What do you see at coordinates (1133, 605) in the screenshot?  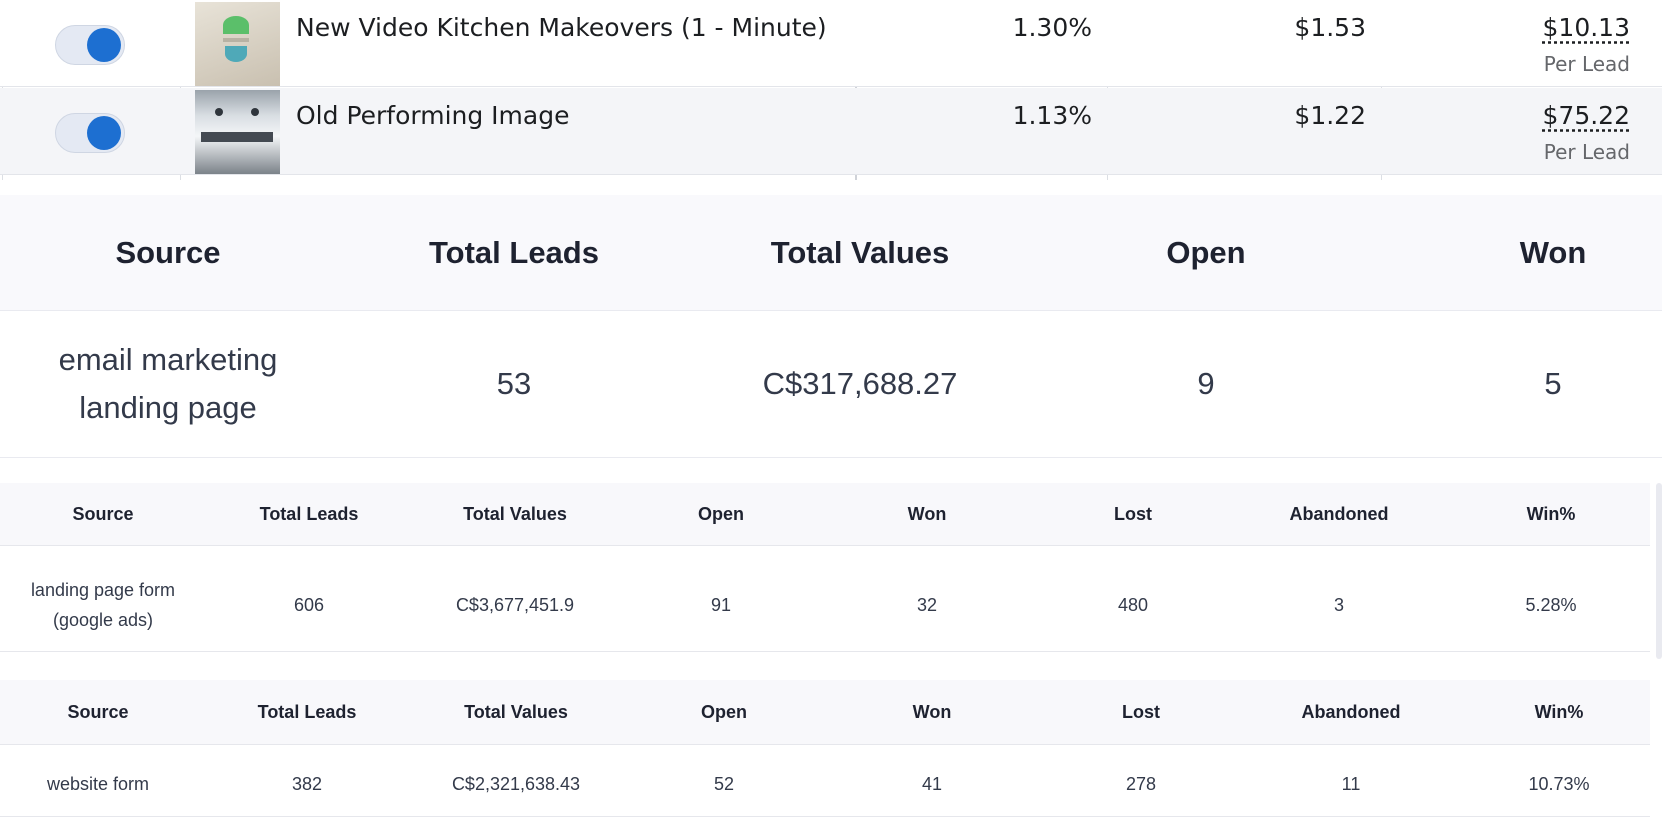 I see `cell-lost: 480` at bounding box center [1133, 605].